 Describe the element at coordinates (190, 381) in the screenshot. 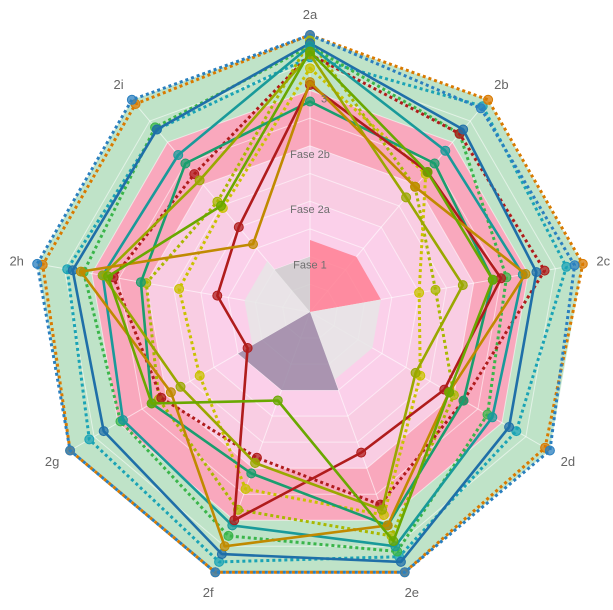

I see `grid-spoke` at that location.